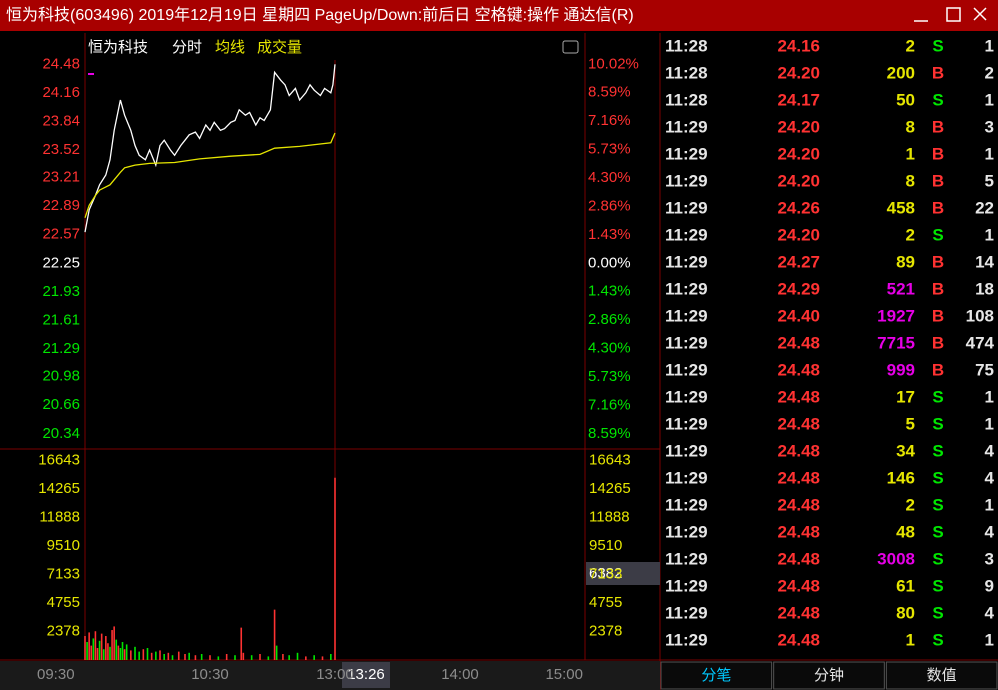 The image size is (998, 690). Describe the element at coordinates (59, 516) in the screenshot. I see `y-tick-label: 11888` at that location.